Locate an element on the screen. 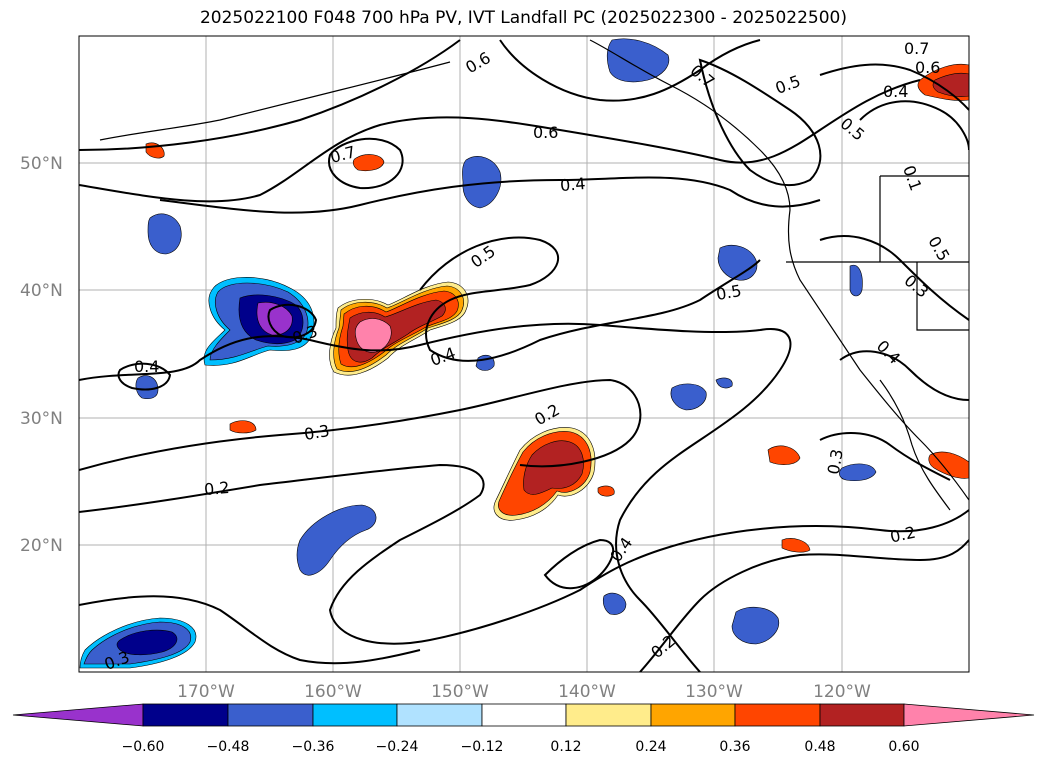 This screenshot has height=765, width=1047. colorbar-tick-label: 0.24 is located at coordinates (650, 747).